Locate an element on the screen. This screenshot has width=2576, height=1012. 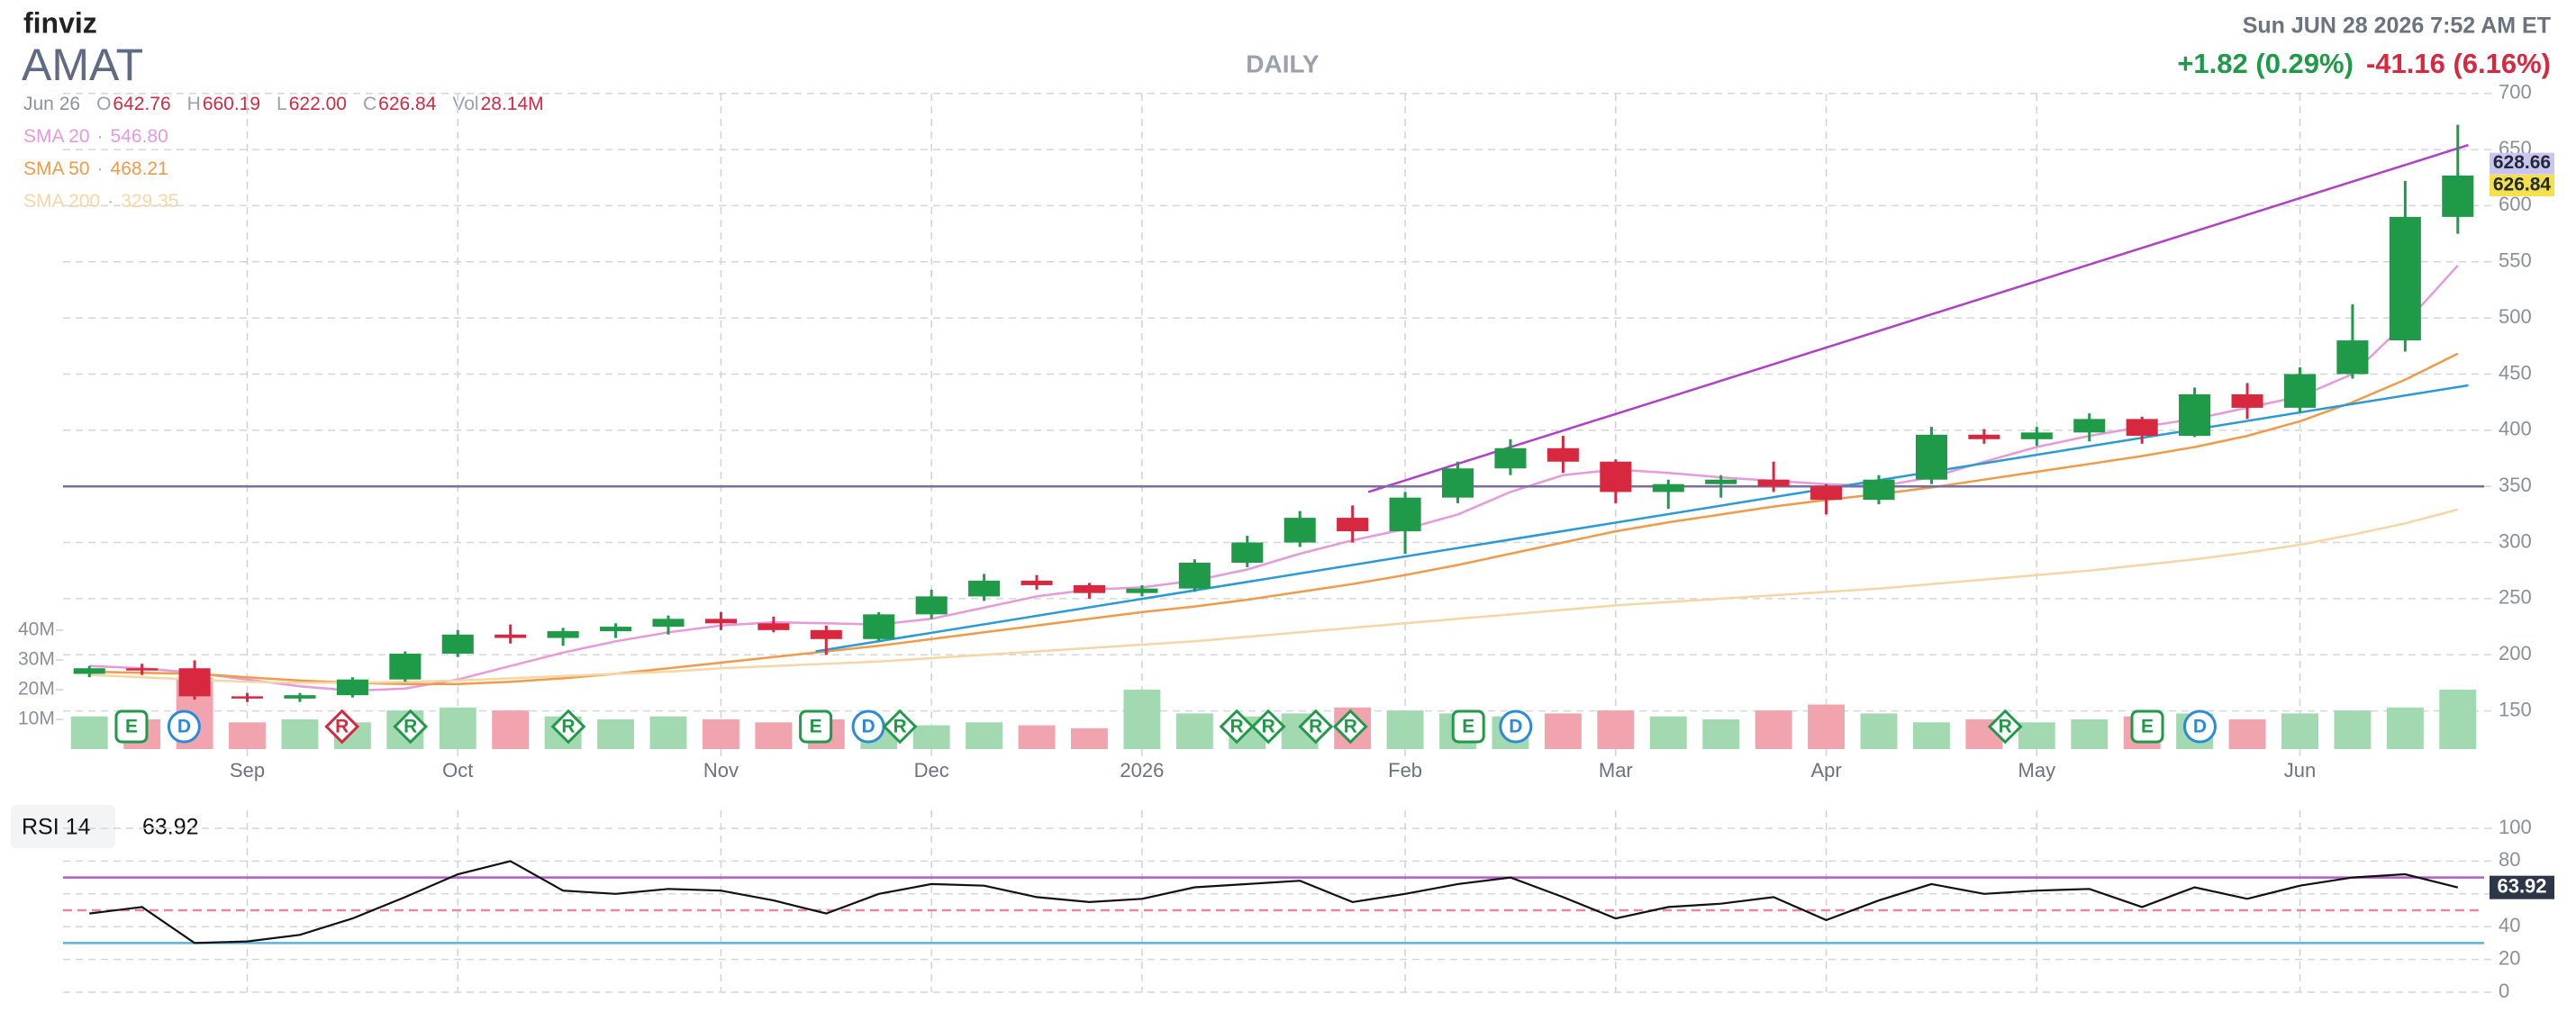
price-tag-label: 626.84 is located at coordinates (2522, 185).